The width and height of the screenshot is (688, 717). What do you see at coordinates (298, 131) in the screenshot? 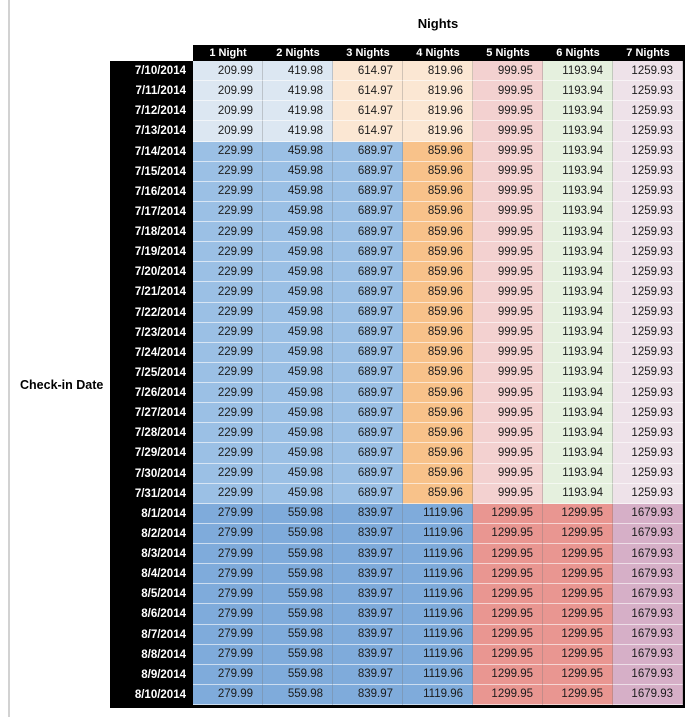
I see `price-cell: 419.98` at bounding box center [298, 131].